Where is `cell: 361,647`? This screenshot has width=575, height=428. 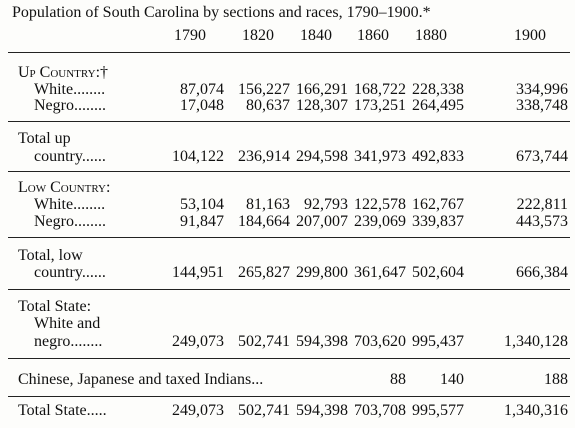
cell: 361,647 is located at coordinates (380, 272).